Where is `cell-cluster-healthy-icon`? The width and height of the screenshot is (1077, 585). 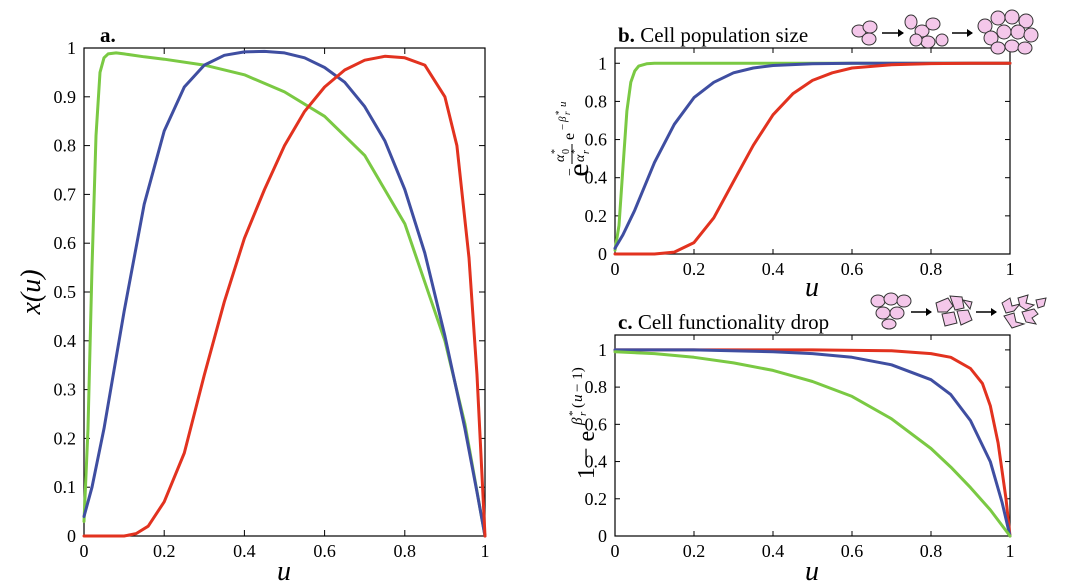
cell-cluster-healthy-icon is located at coordinates (891, 311).